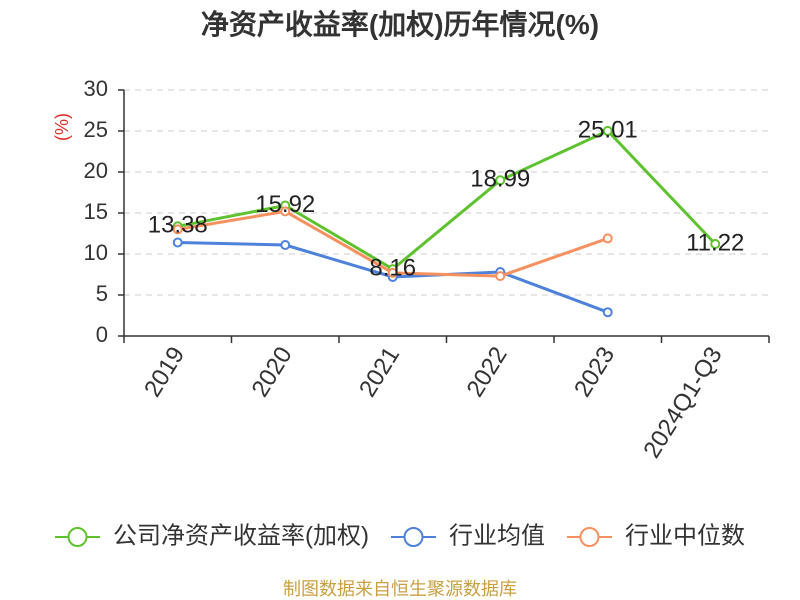  Describe the element at coordinates (379, 372) in the screenshot. I see `x-tick-label: 2021` at that location.